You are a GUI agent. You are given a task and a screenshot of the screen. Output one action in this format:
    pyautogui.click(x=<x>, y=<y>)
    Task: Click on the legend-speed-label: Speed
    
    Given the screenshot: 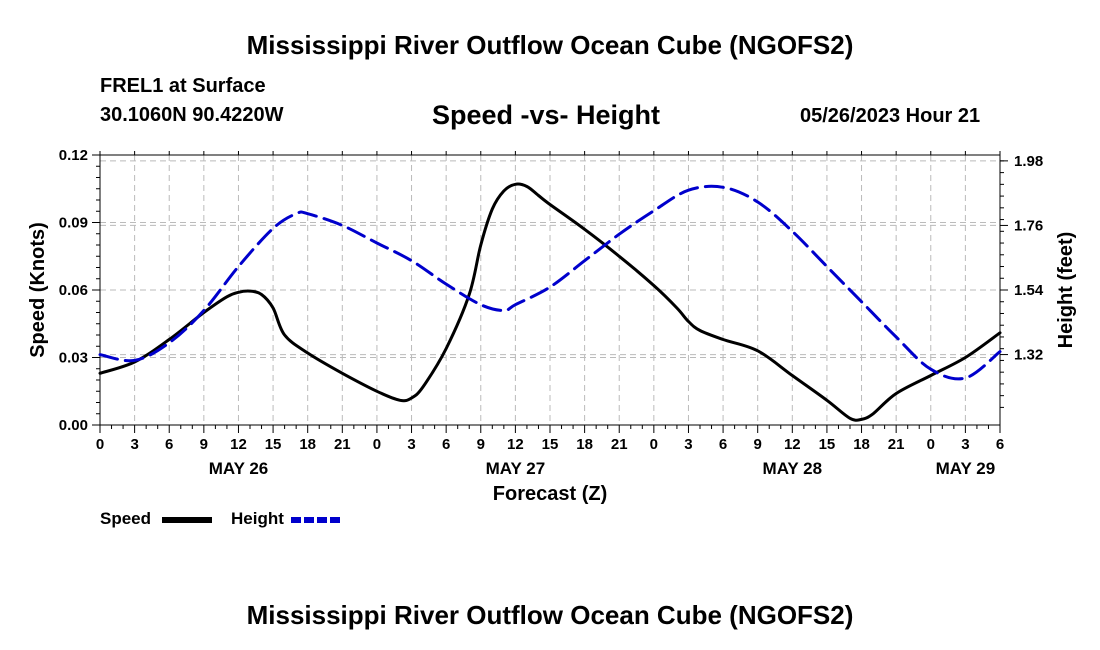 What is the action you would take?
    pyautogui.click(x=126, y=518)
    